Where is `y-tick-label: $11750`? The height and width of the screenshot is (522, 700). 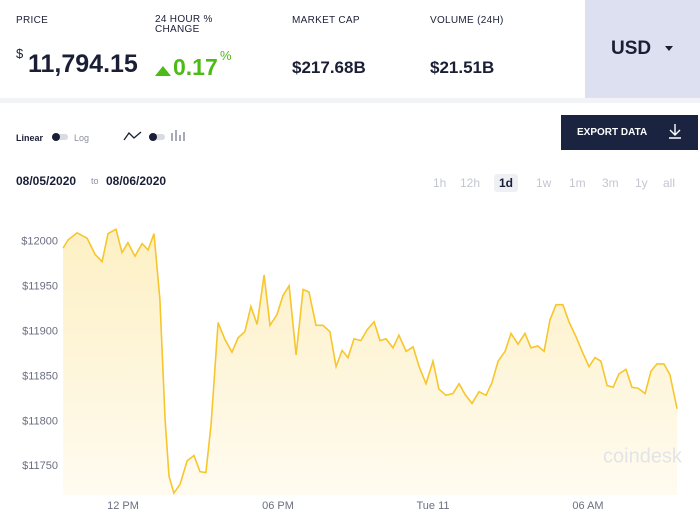
y-tick-label: $11750 is located at coordinates (40, 466).